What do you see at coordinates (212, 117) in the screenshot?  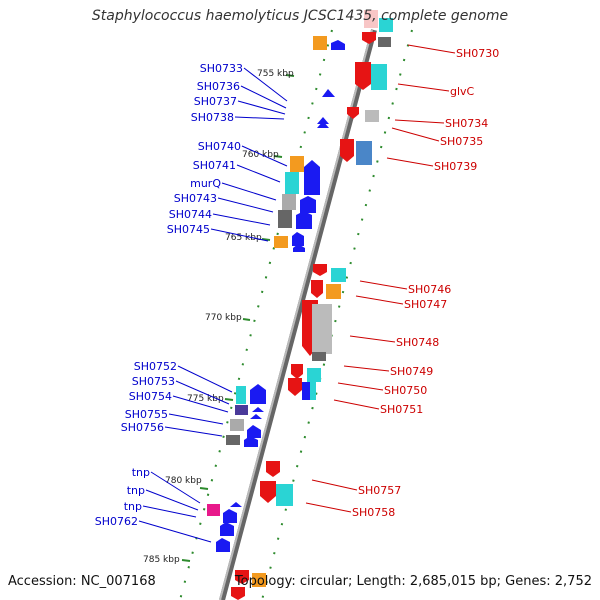 I see `gene-label-link: SH0738` at bounding box center [212, 117].